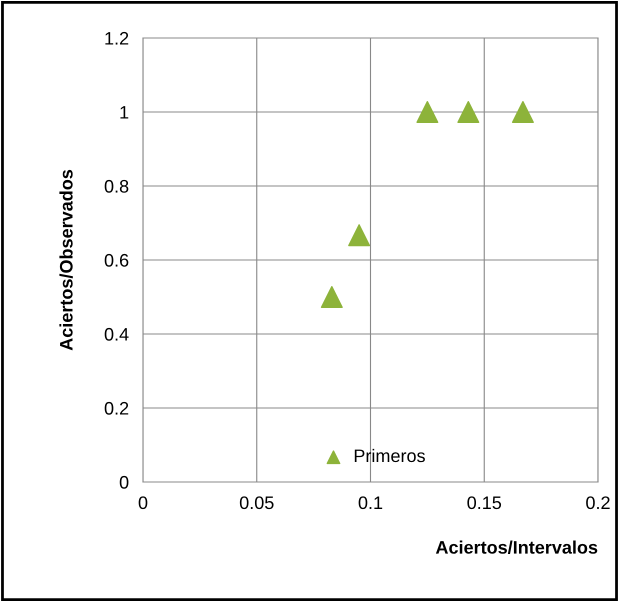  I want to click on y-axis-title: Aciertos/Observados, so click(66, 260).